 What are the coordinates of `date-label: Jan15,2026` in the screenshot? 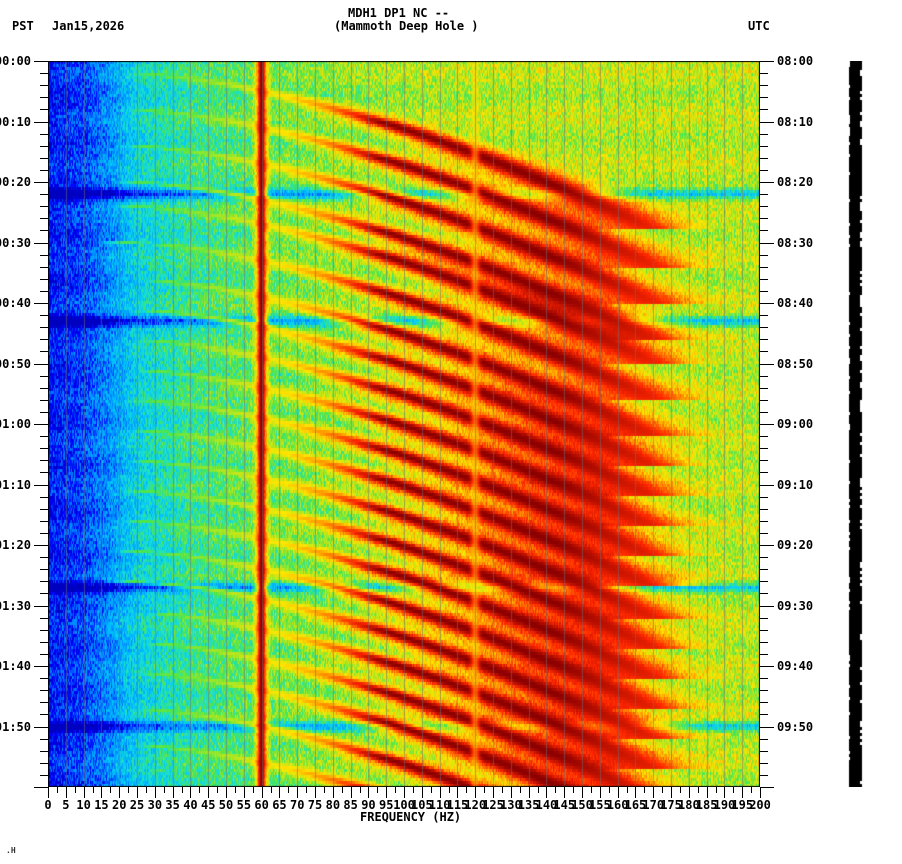 It's located at (88, 26).